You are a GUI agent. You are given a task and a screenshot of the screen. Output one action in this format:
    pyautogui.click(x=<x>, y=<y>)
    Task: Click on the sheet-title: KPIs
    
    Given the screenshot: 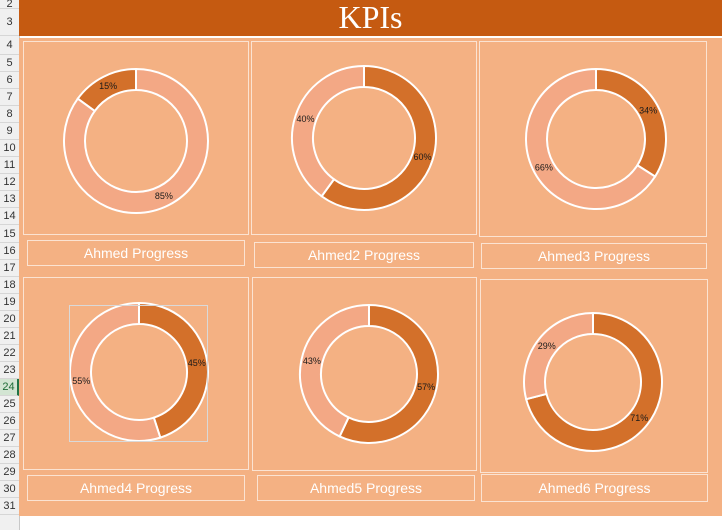 What is the action you would take?
    pyautogui.click(x=370, y=17)
    